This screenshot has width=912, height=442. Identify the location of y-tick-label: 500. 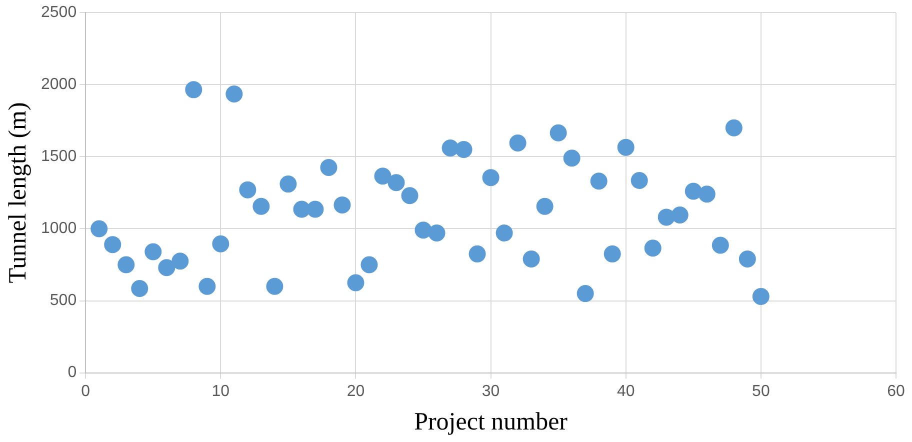
(63, 301).